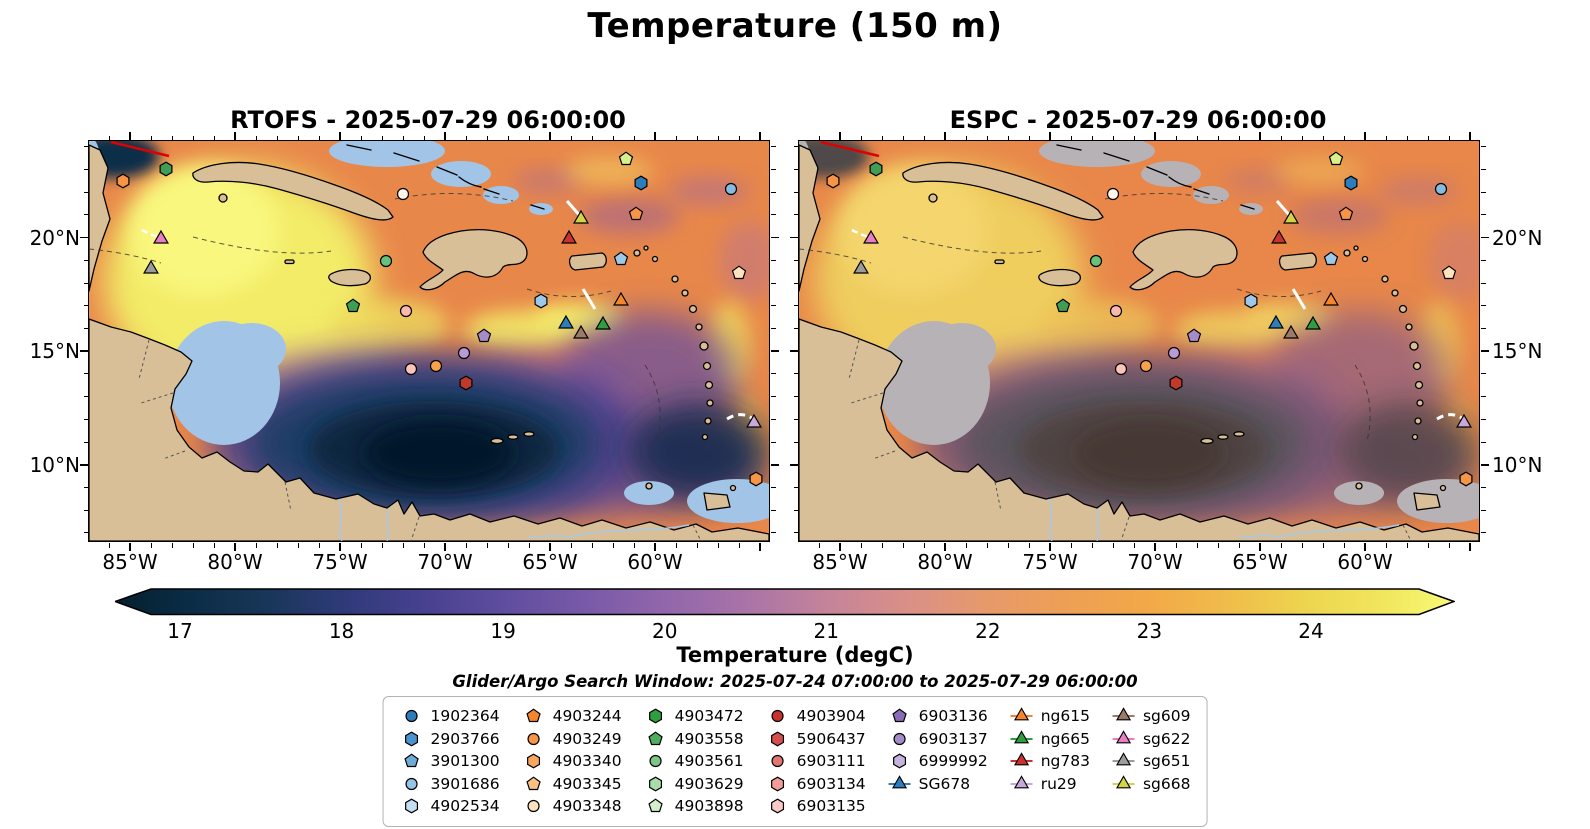  What do you see at coordinates (795, 655) in the screenshot?
I see `colorbar-title: Temperature (degC)` at bounding box center [795, 655].